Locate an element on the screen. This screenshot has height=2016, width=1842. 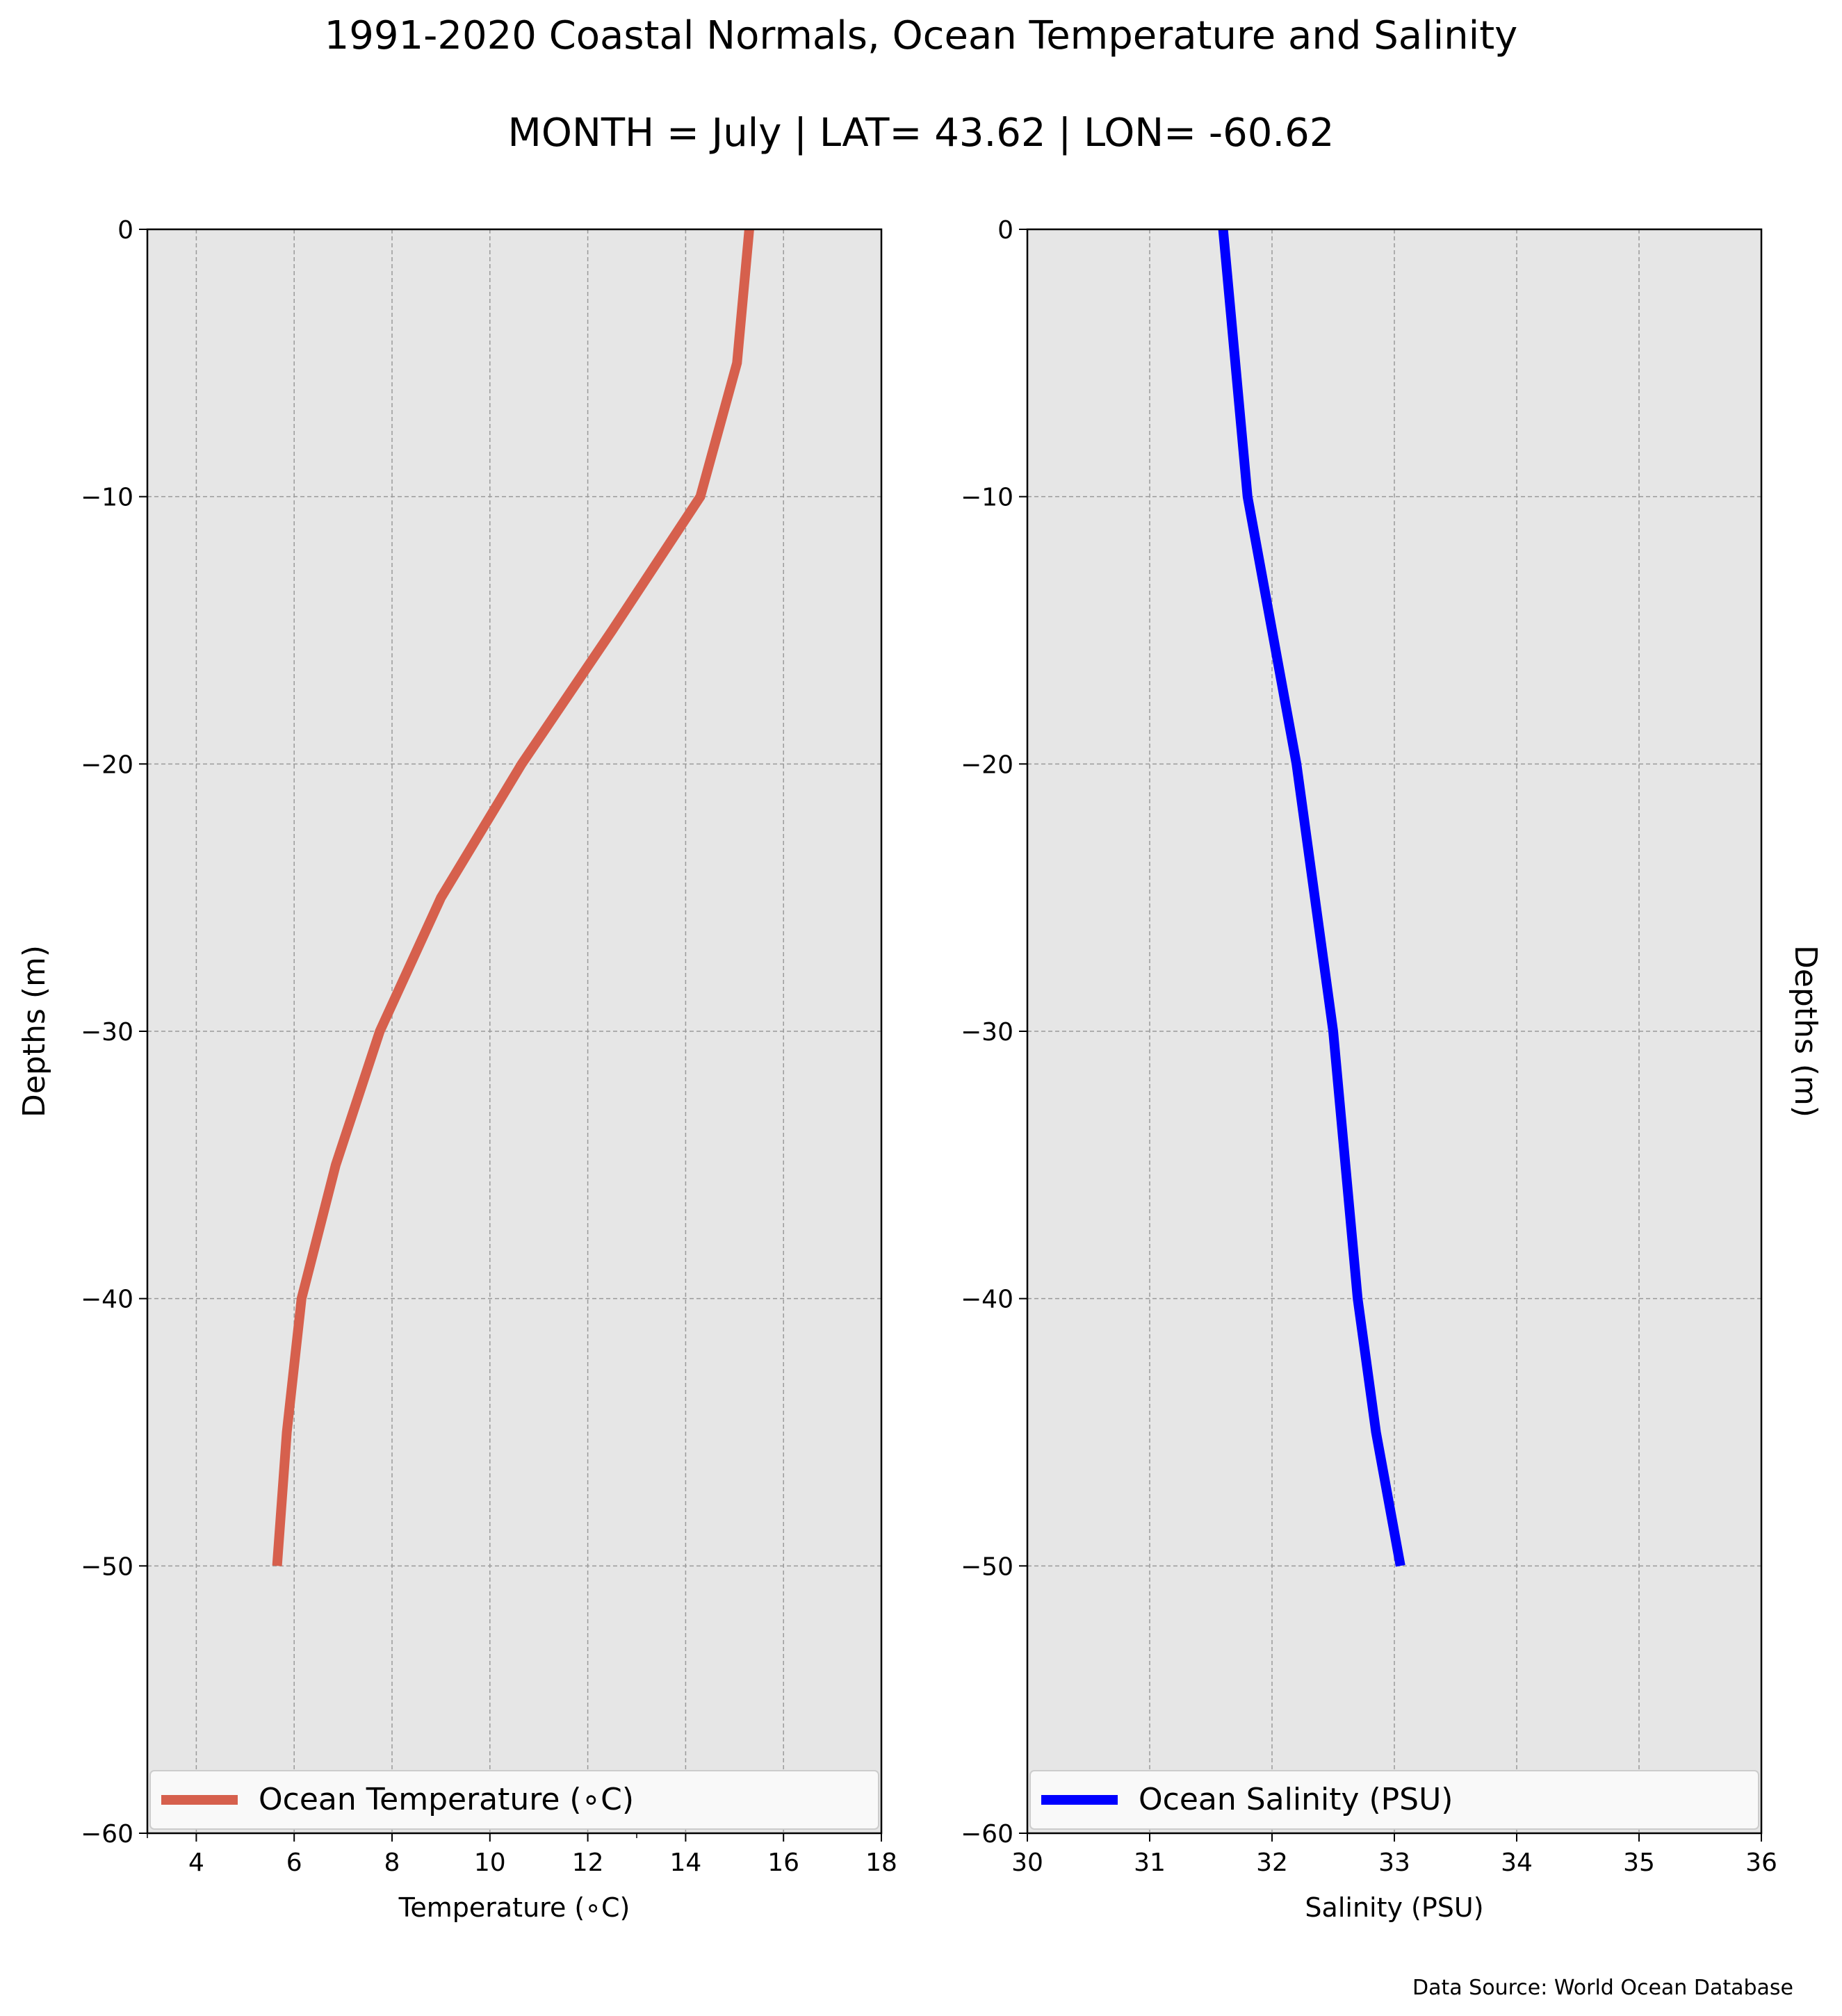
chart-subtitle: MONTH = July | LAT= 43.62 | LON= -60.62 is located at coordinates (922, 133).